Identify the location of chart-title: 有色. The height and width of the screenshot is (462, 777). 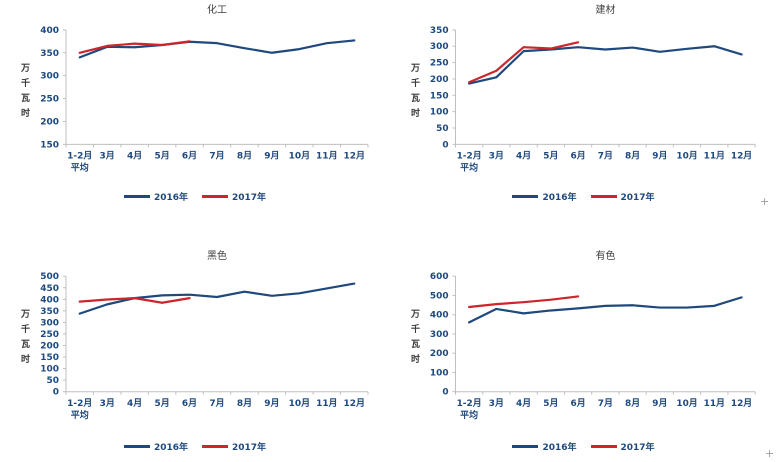
(605, 256).